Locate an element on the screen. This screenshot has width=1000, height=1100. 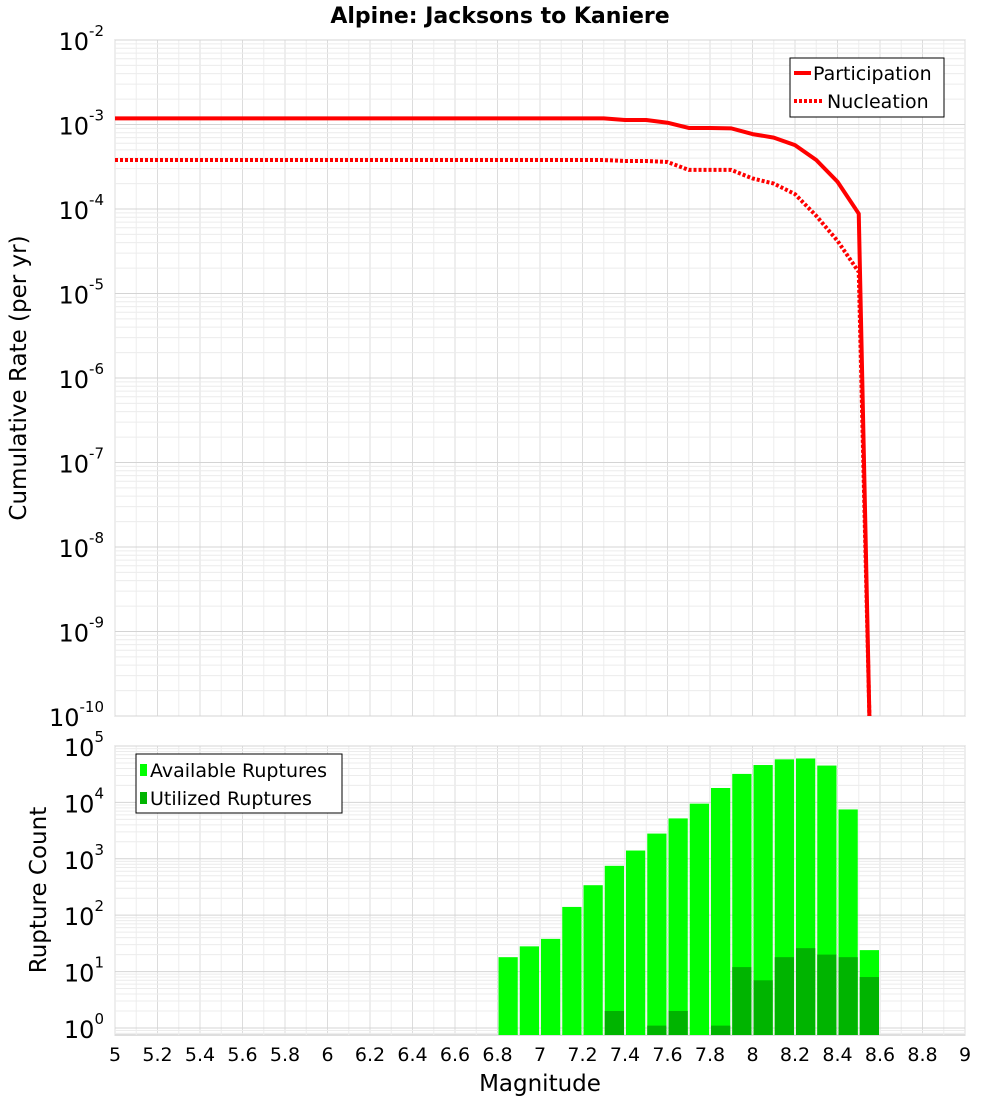
x-tick-label: 8.2 is located at coordinates (795, 1055).